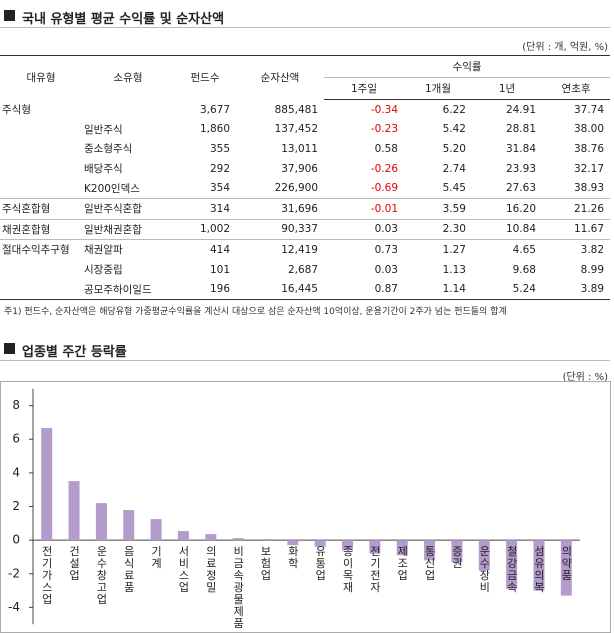  I want to click on y-tick-label: 0, so click(16, 540).